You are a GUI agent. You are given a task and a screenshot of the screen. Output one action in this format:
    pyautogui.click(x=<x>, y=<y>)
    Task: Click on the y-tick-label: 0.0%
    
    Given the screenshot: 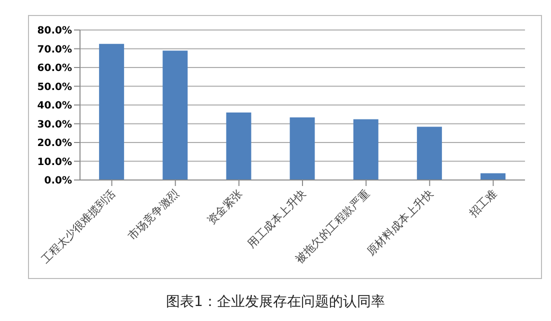 What is the action you would take?
    pyautogui.click(x=58, y=181)
    